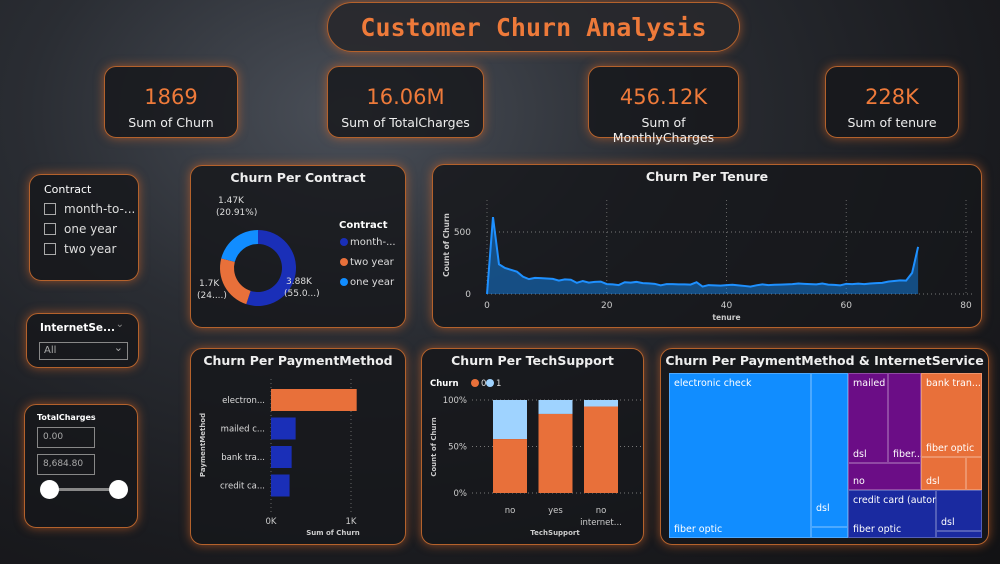 The width and height of the screenshot is (1000, 564). I want to click on kpi-card-tenure: 228K Sum of tenure, so click(892, 102).